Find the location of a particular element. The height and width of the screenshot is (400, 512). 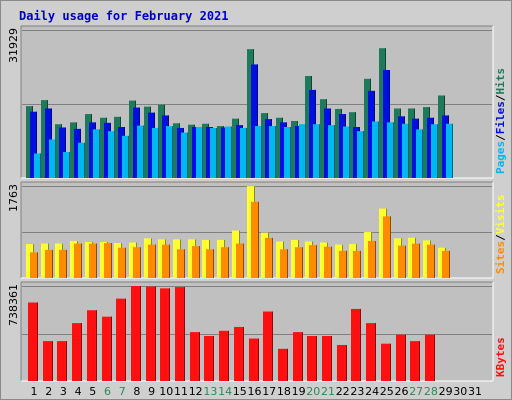

legend-entry: Pages is located at coordinates (500, 157).